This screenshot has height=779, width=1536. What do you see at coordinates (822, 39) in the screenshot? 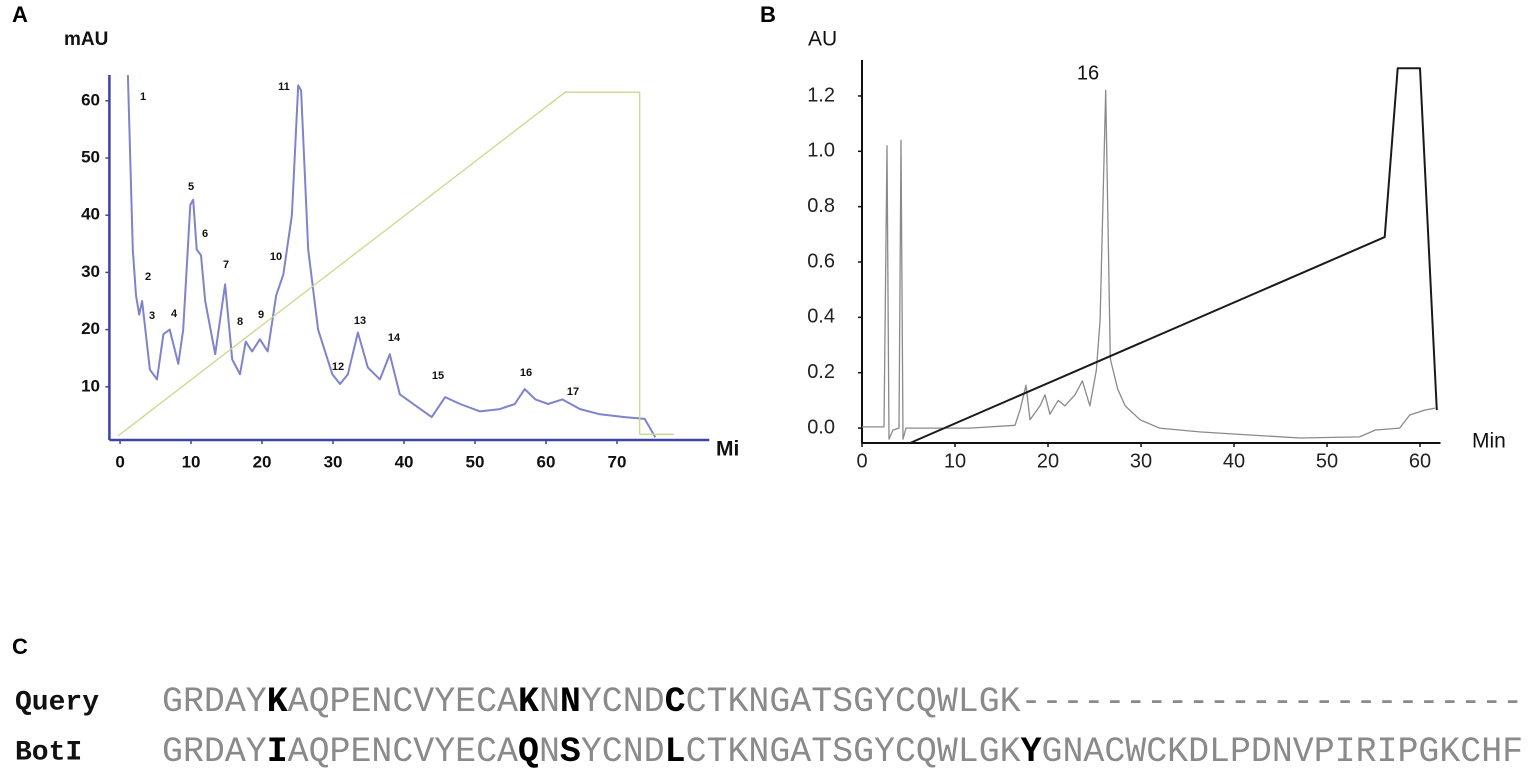
I see `y-axis-label: AU` at bounding box center [822, 39].